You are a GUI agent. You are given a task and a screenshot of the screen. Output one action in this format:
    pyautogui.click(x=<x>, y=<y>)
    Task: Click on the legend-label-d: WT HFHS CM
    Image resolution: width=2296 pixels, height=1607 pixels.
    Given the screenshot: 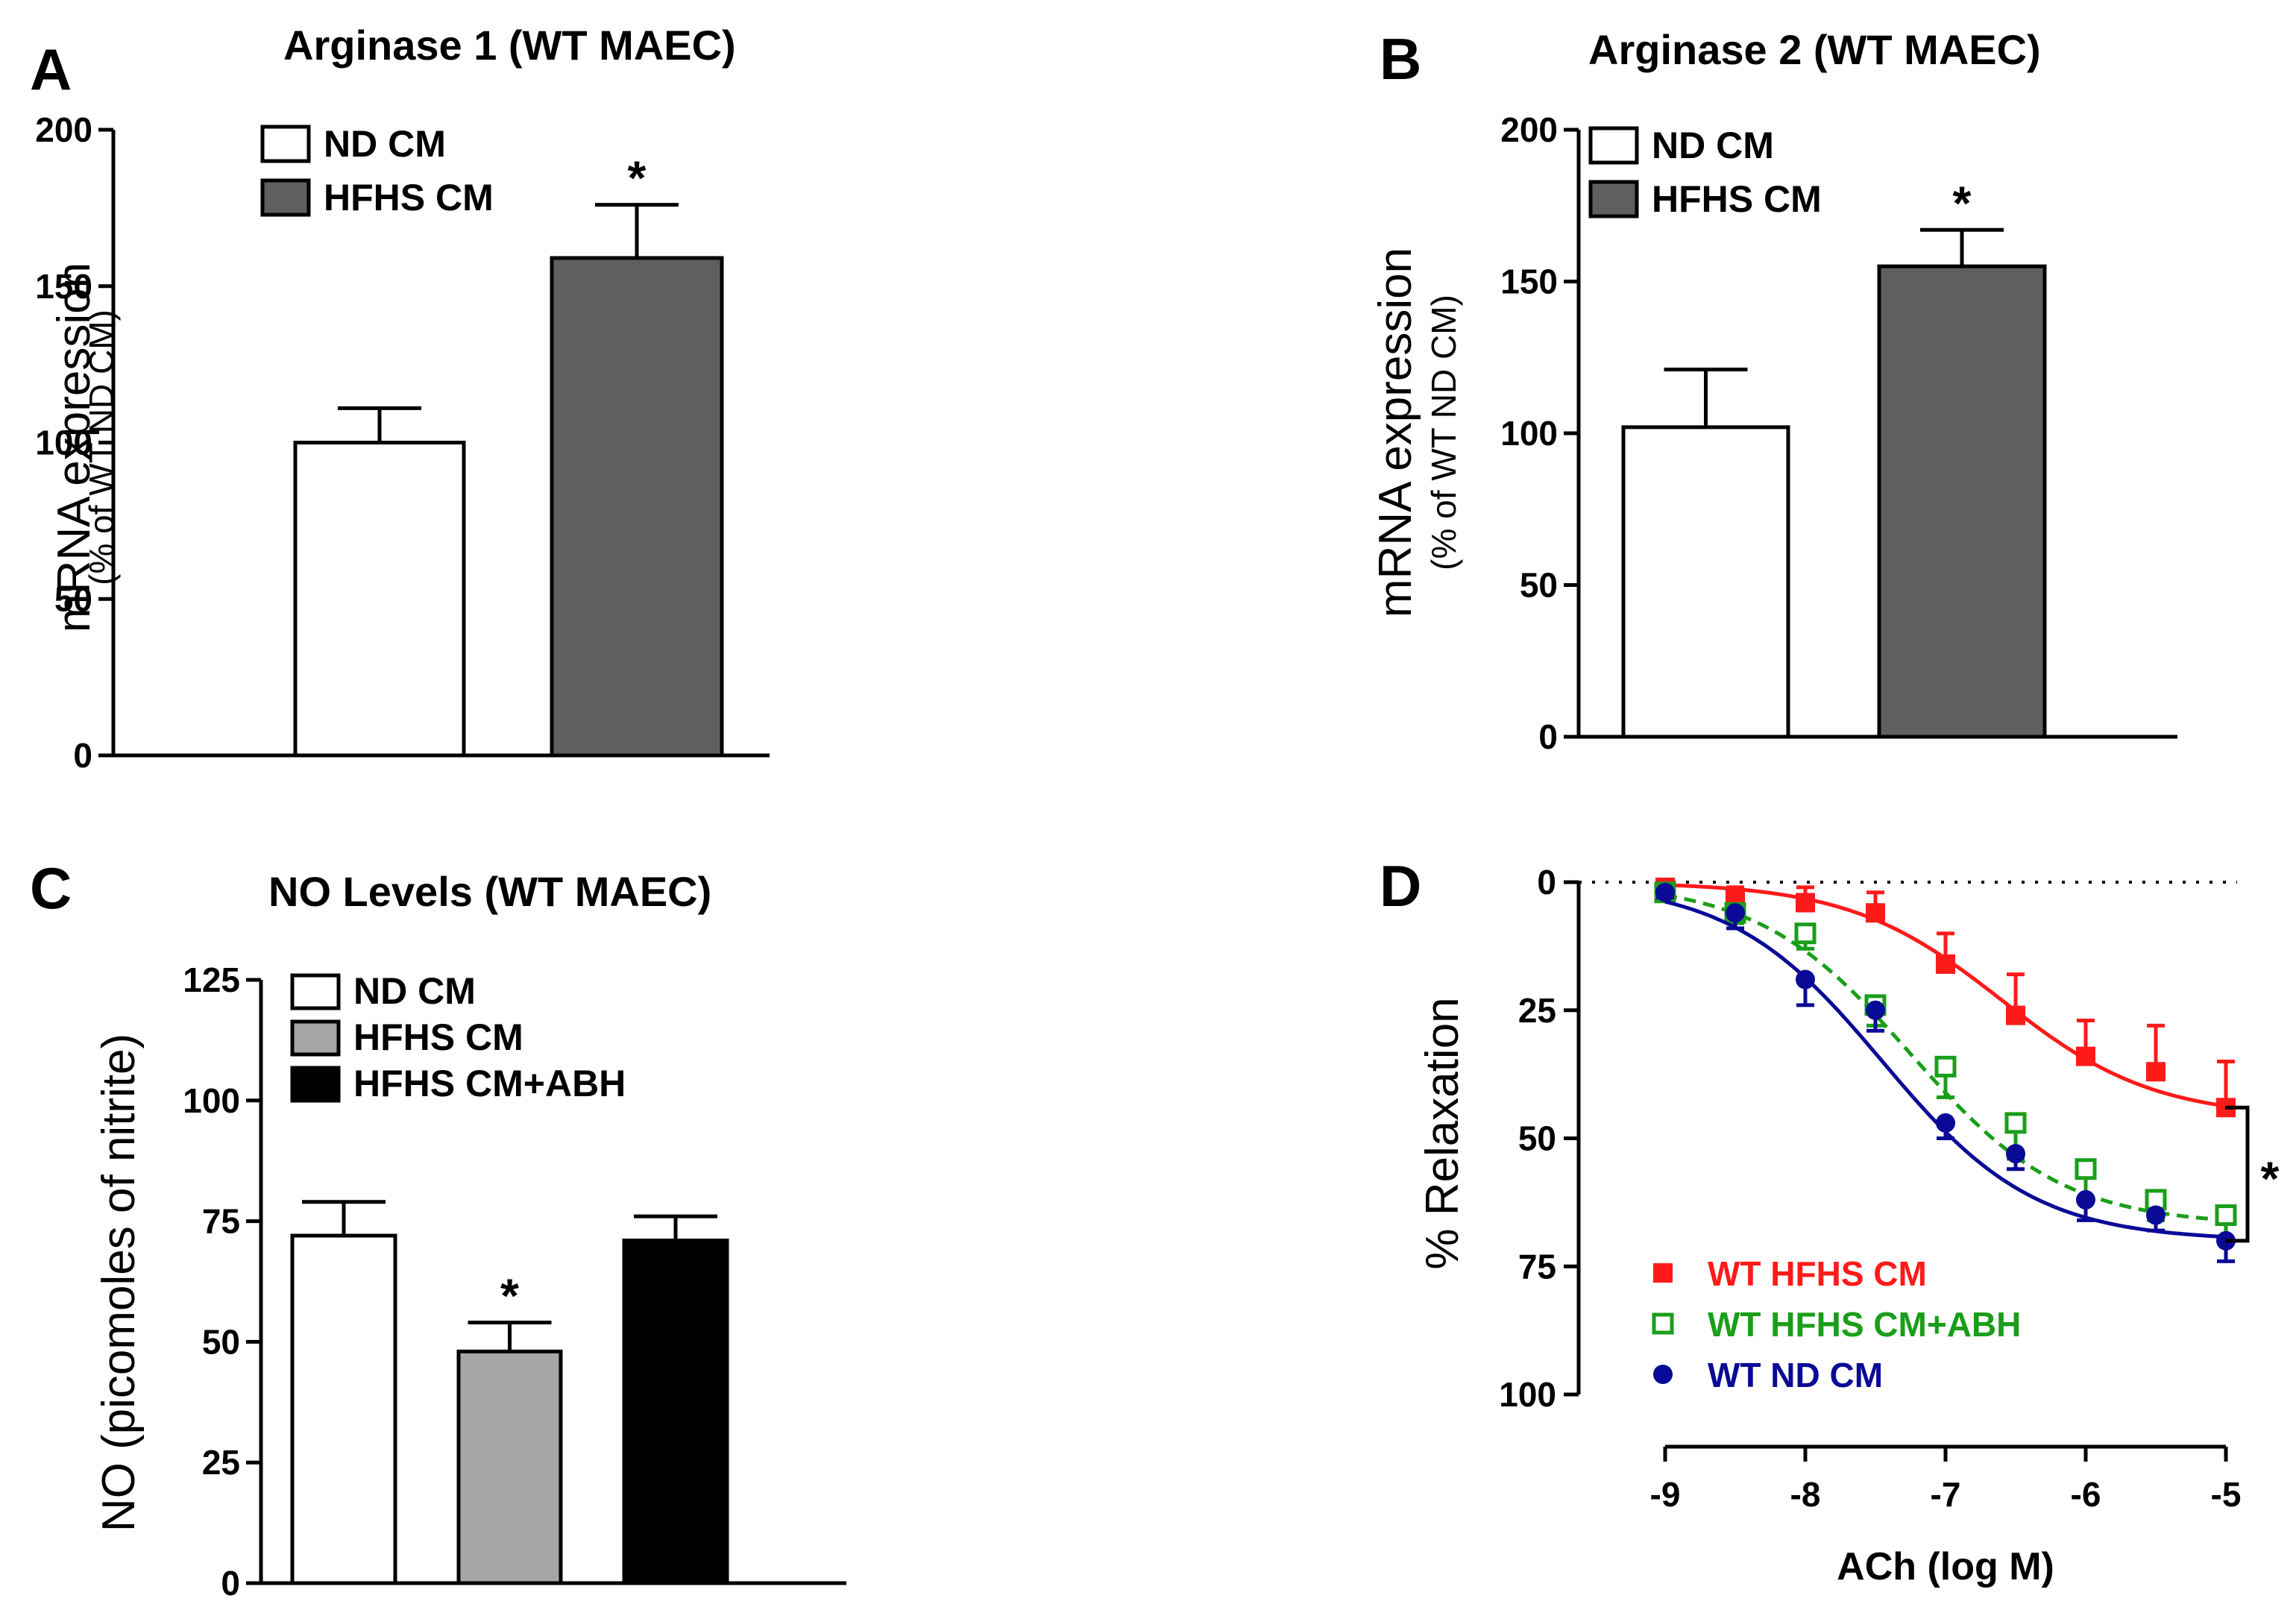 What is the action you would take?
    pyautogui.click(x=1818, y=1274)
    